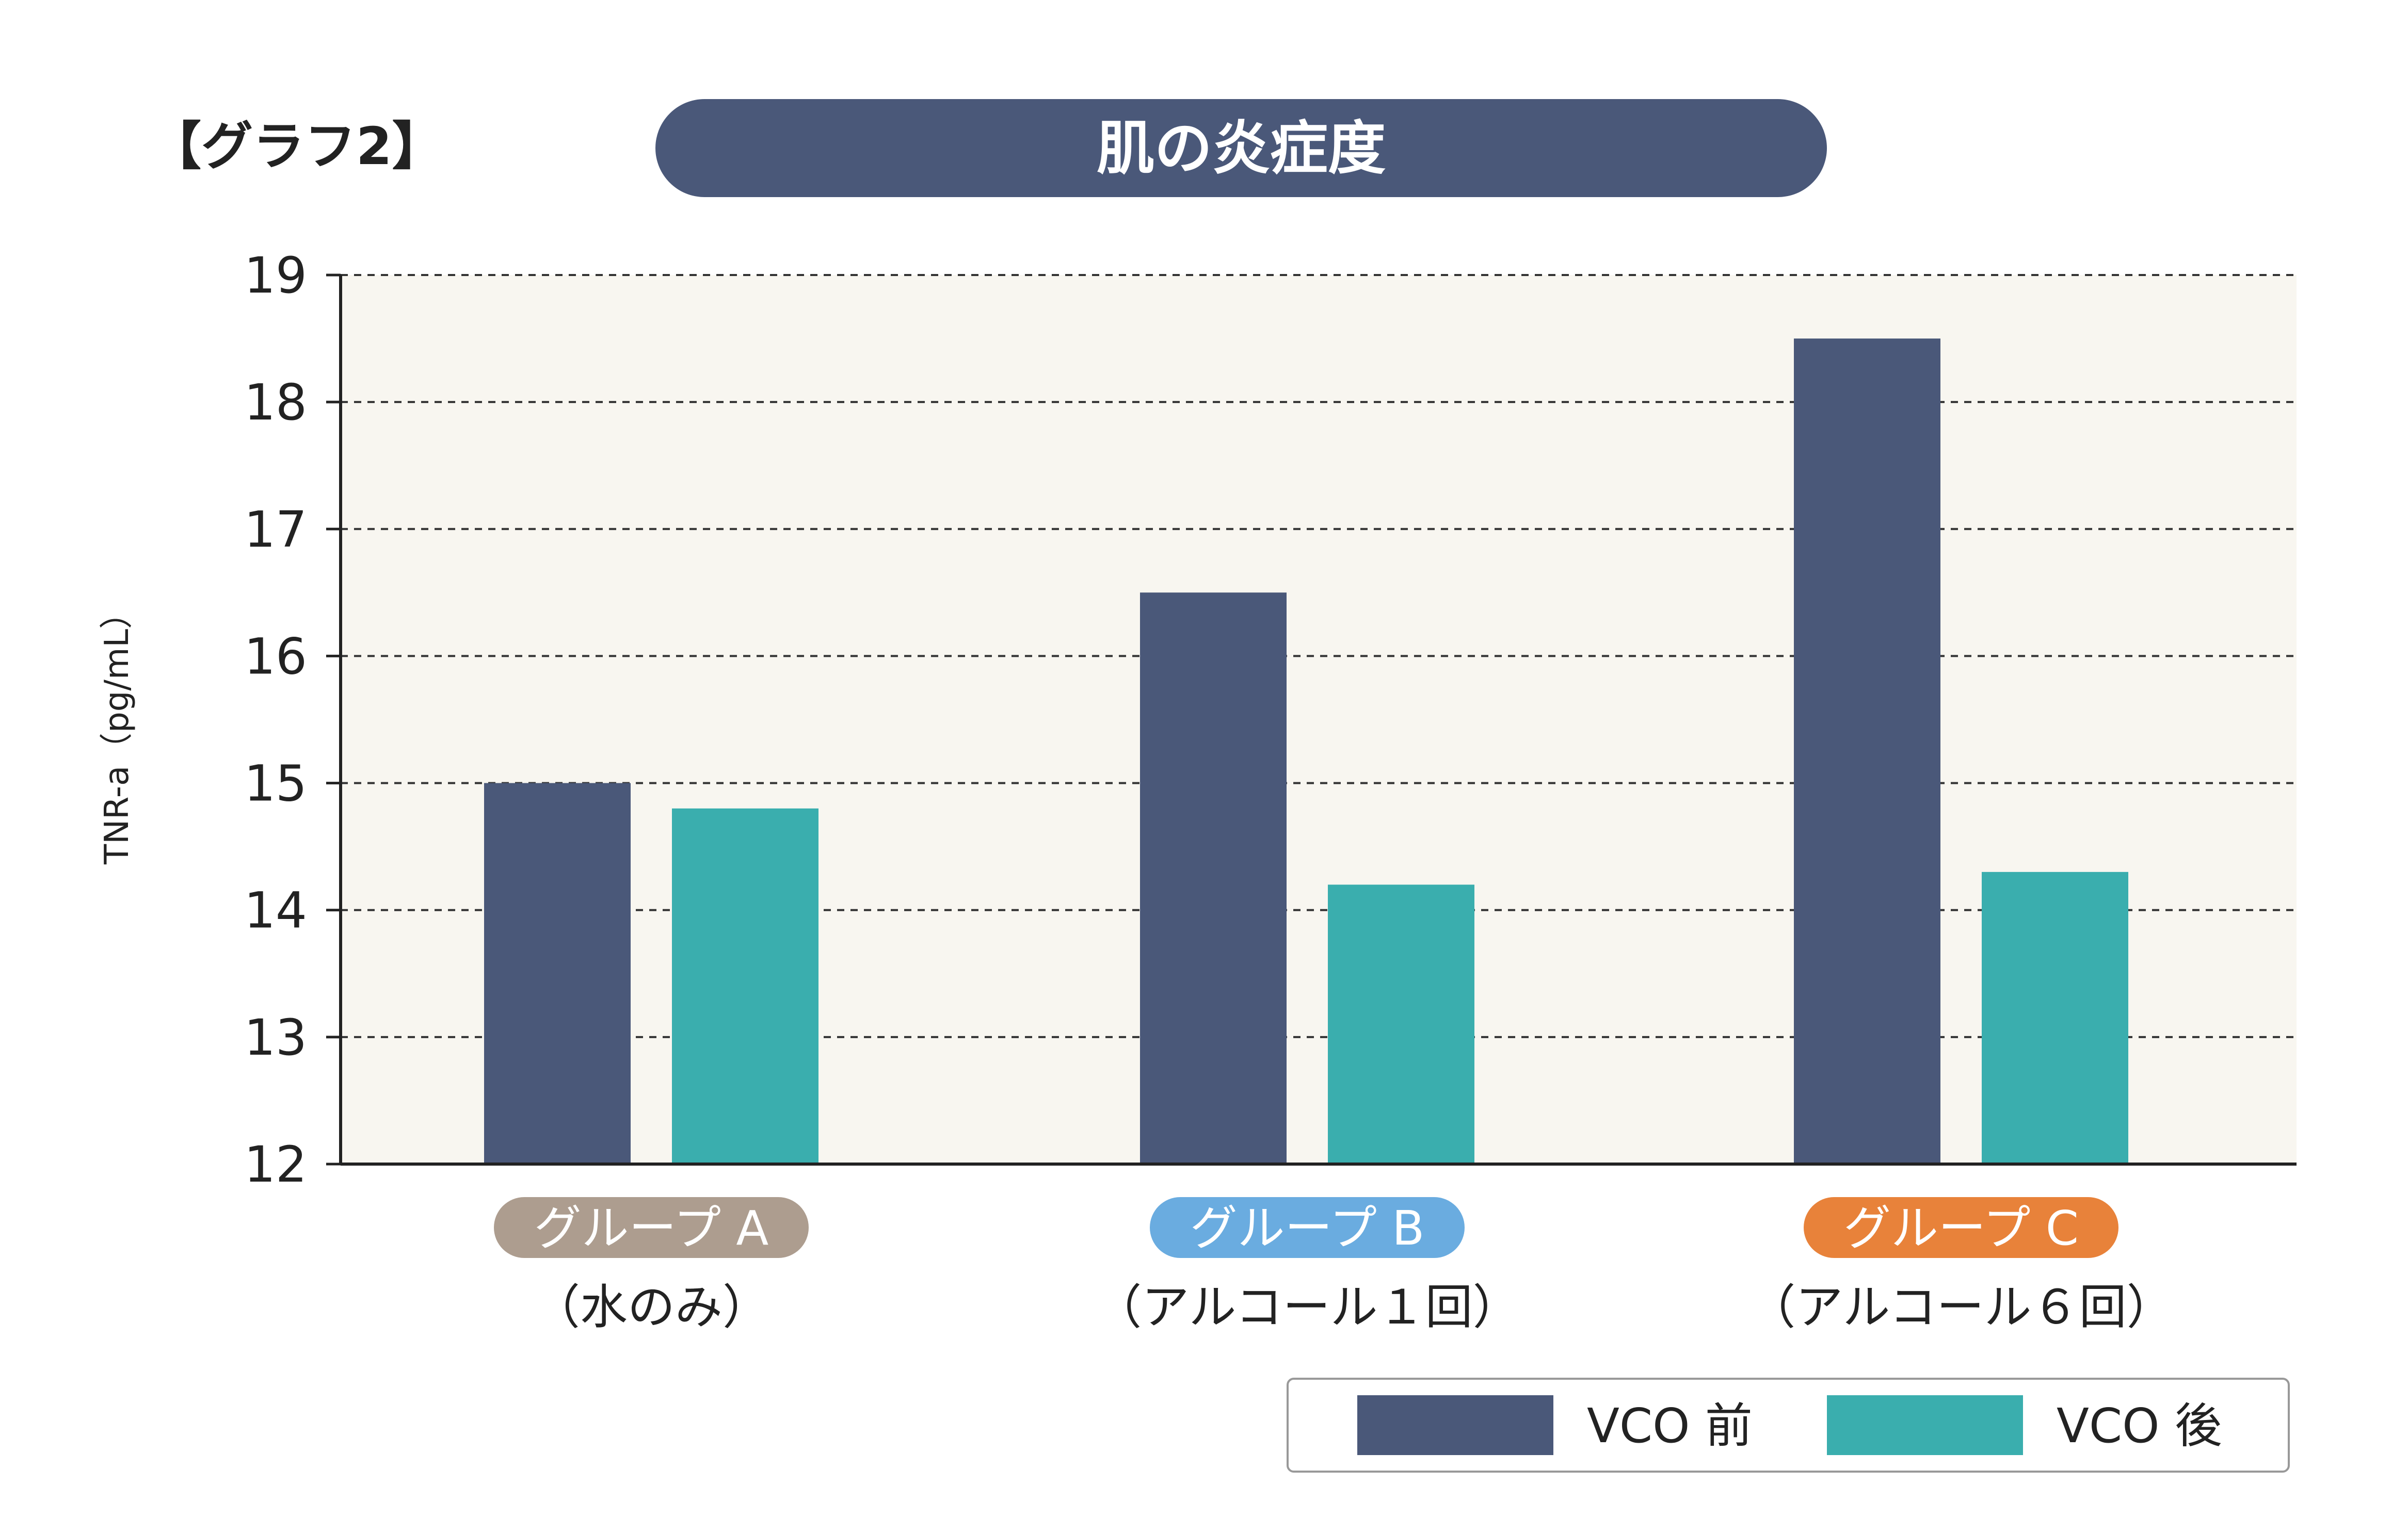  I want to click on category-sub-label: （水のみ）, so click(651, 1307).